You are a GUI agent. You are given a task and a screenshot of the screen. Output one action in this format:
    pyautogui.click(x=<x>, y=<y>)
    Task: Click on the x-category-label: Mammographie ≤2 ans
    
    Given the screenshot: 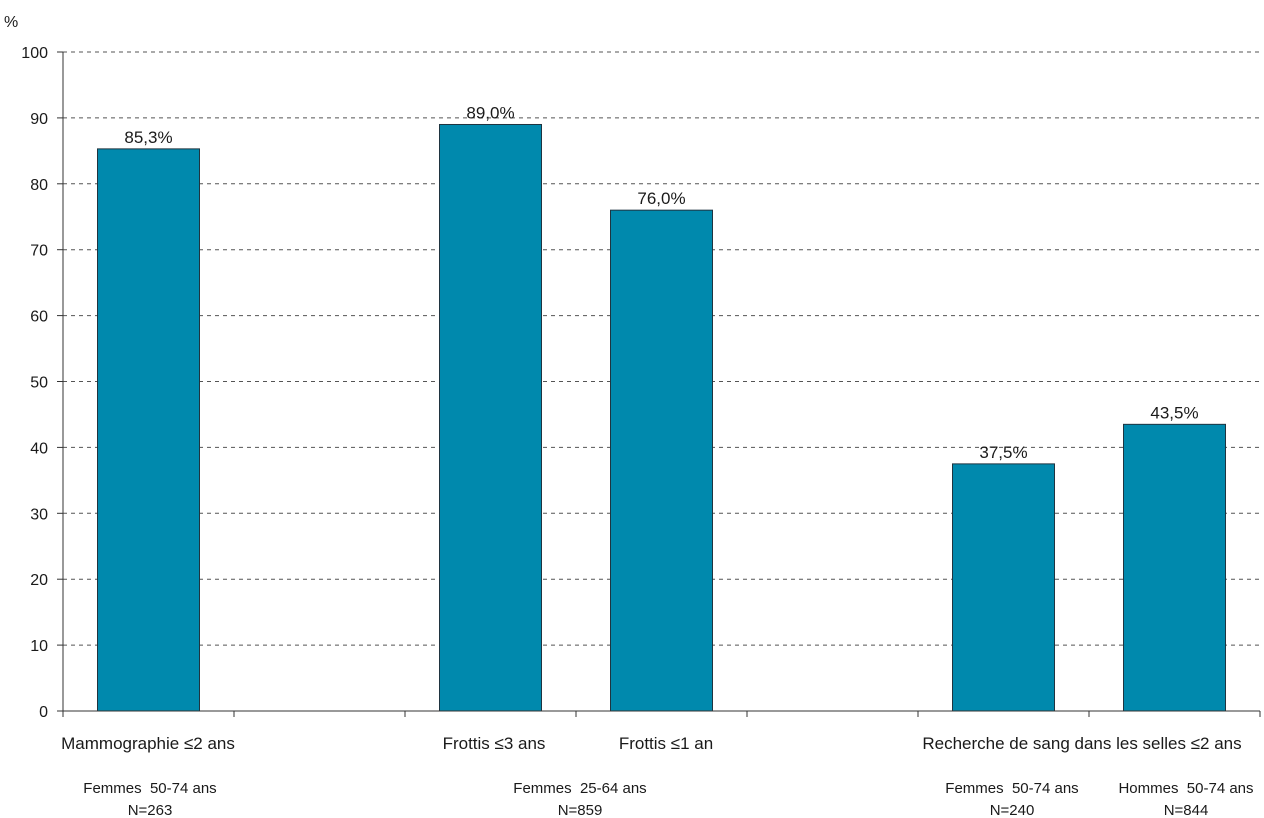 What is the action you would take?
    pyautogui.click(x=148, y=743)
    